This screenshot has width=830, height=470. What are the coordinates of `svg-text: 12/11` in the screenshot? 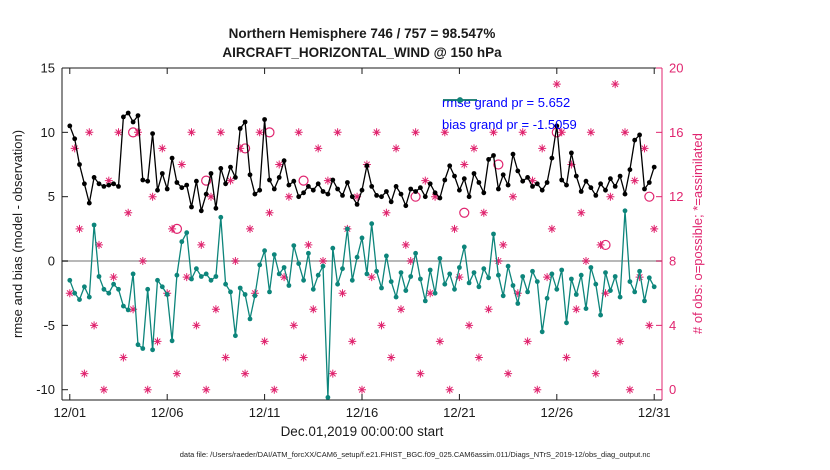 It's located at (265, 412).